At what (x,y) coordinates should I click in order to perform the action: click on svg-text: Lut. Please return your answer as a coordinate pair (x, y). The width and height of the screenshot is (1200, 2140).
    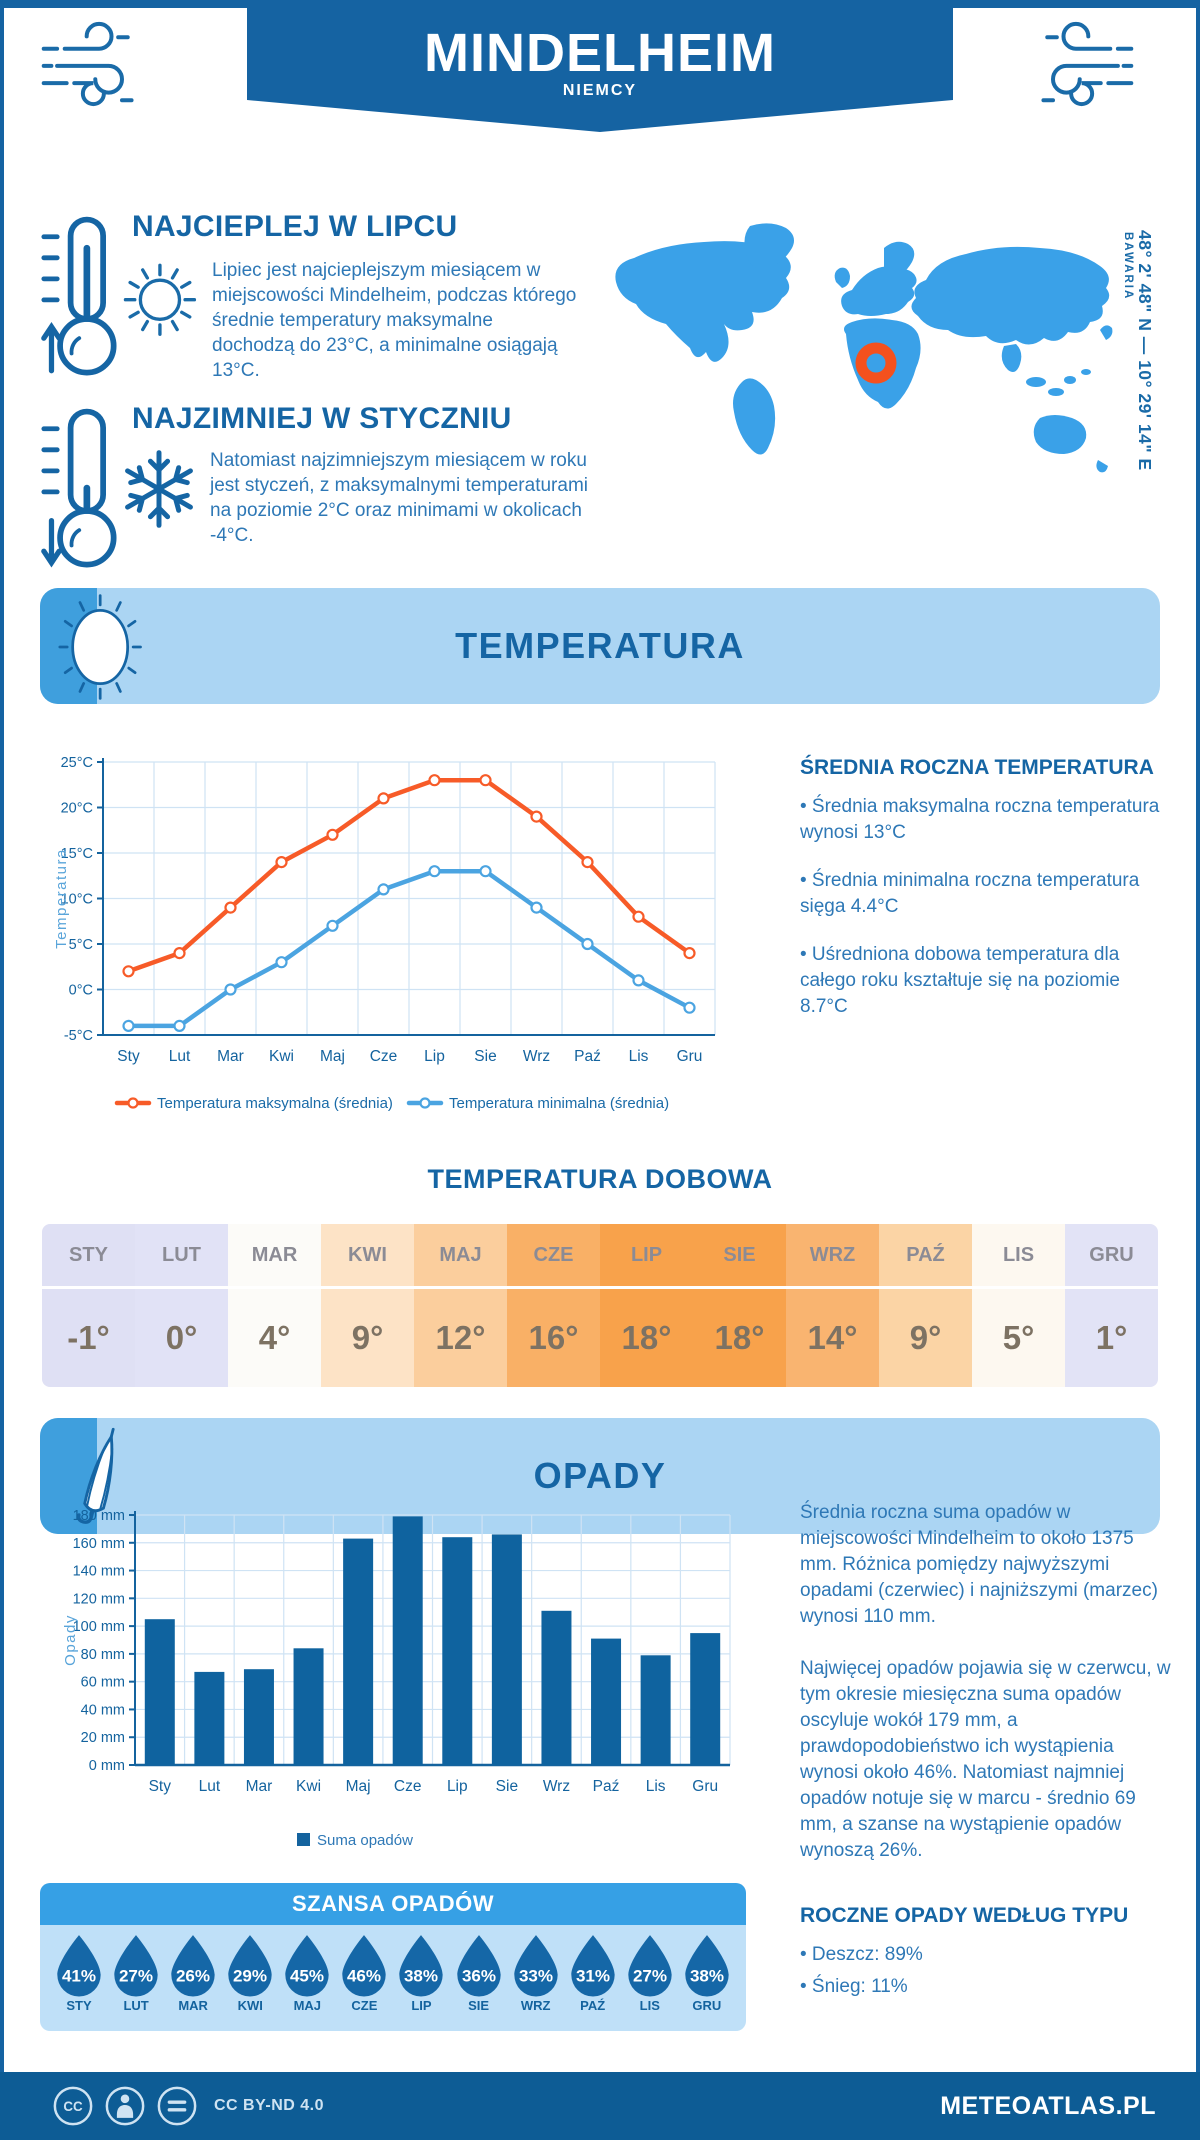
    Looking at the image, I should click on (210, 1786).